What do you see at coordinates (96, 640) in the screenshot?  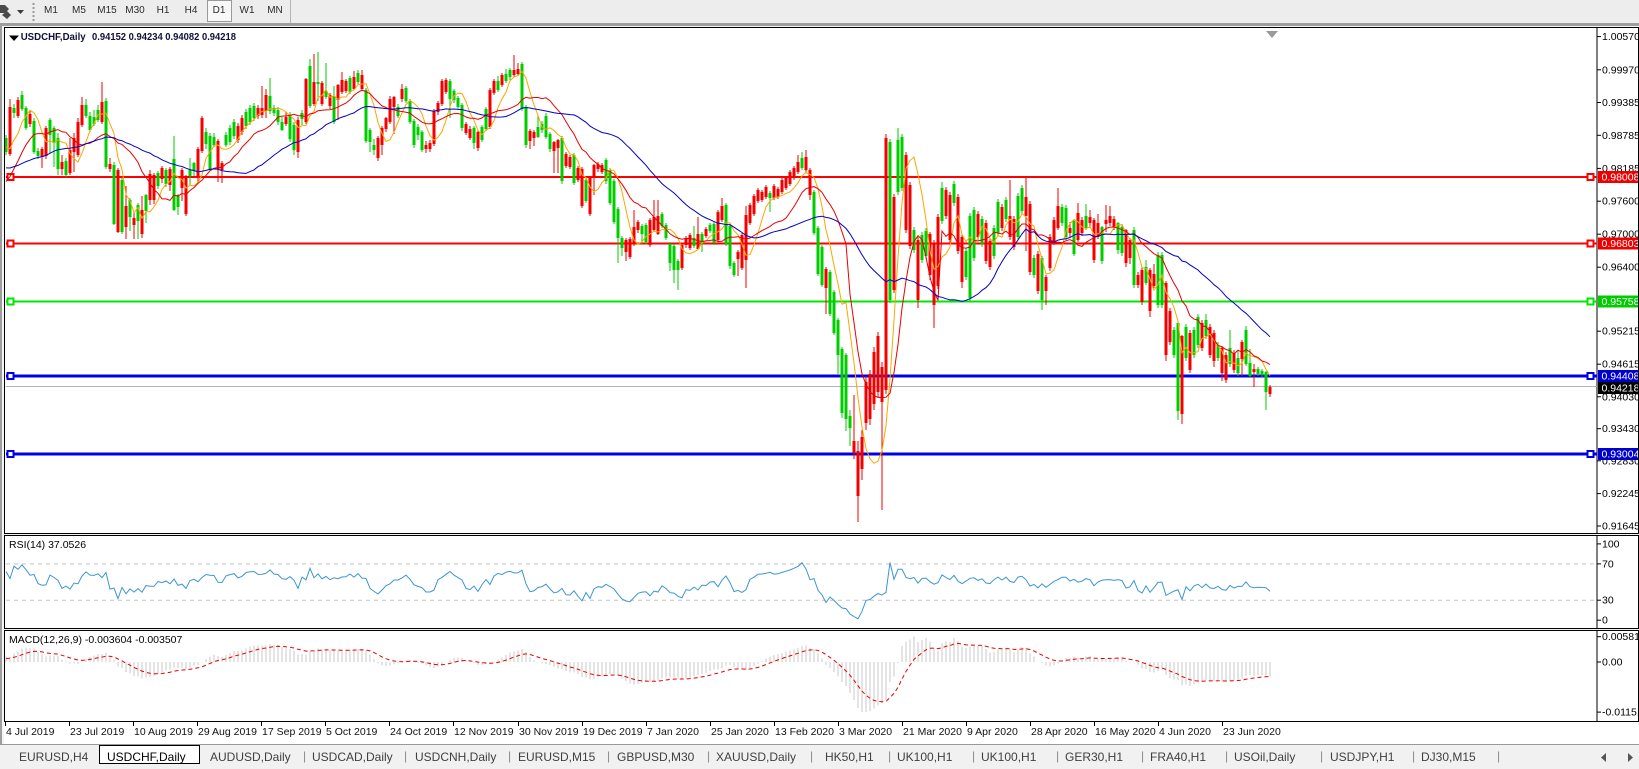 I see `svg-text:MACD(12,26,9) -0.003604 -0.003: MACD(12,26,9) -0.003604 -0.003507` at bounding box center [96, 640].